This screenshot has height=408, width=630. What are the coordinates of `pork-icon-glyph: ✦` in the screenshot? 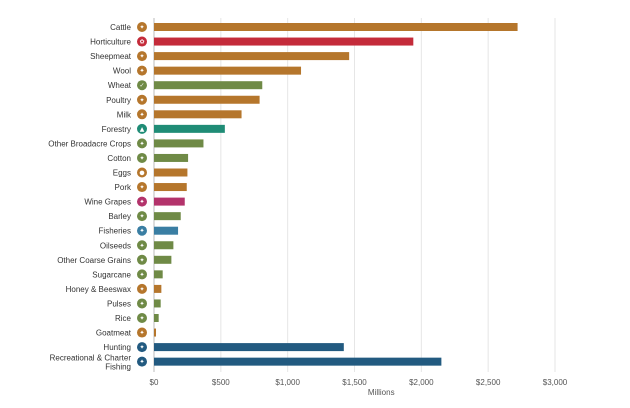 It's located at (141, 187).